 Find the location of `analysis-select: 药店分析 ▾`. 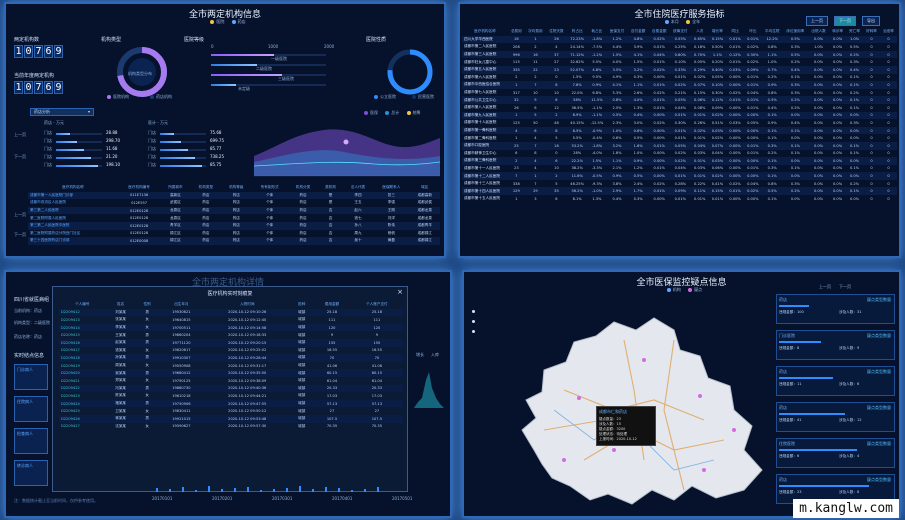

analysis-select: 药店分析 ▾ is located at coordinates (62, 112).